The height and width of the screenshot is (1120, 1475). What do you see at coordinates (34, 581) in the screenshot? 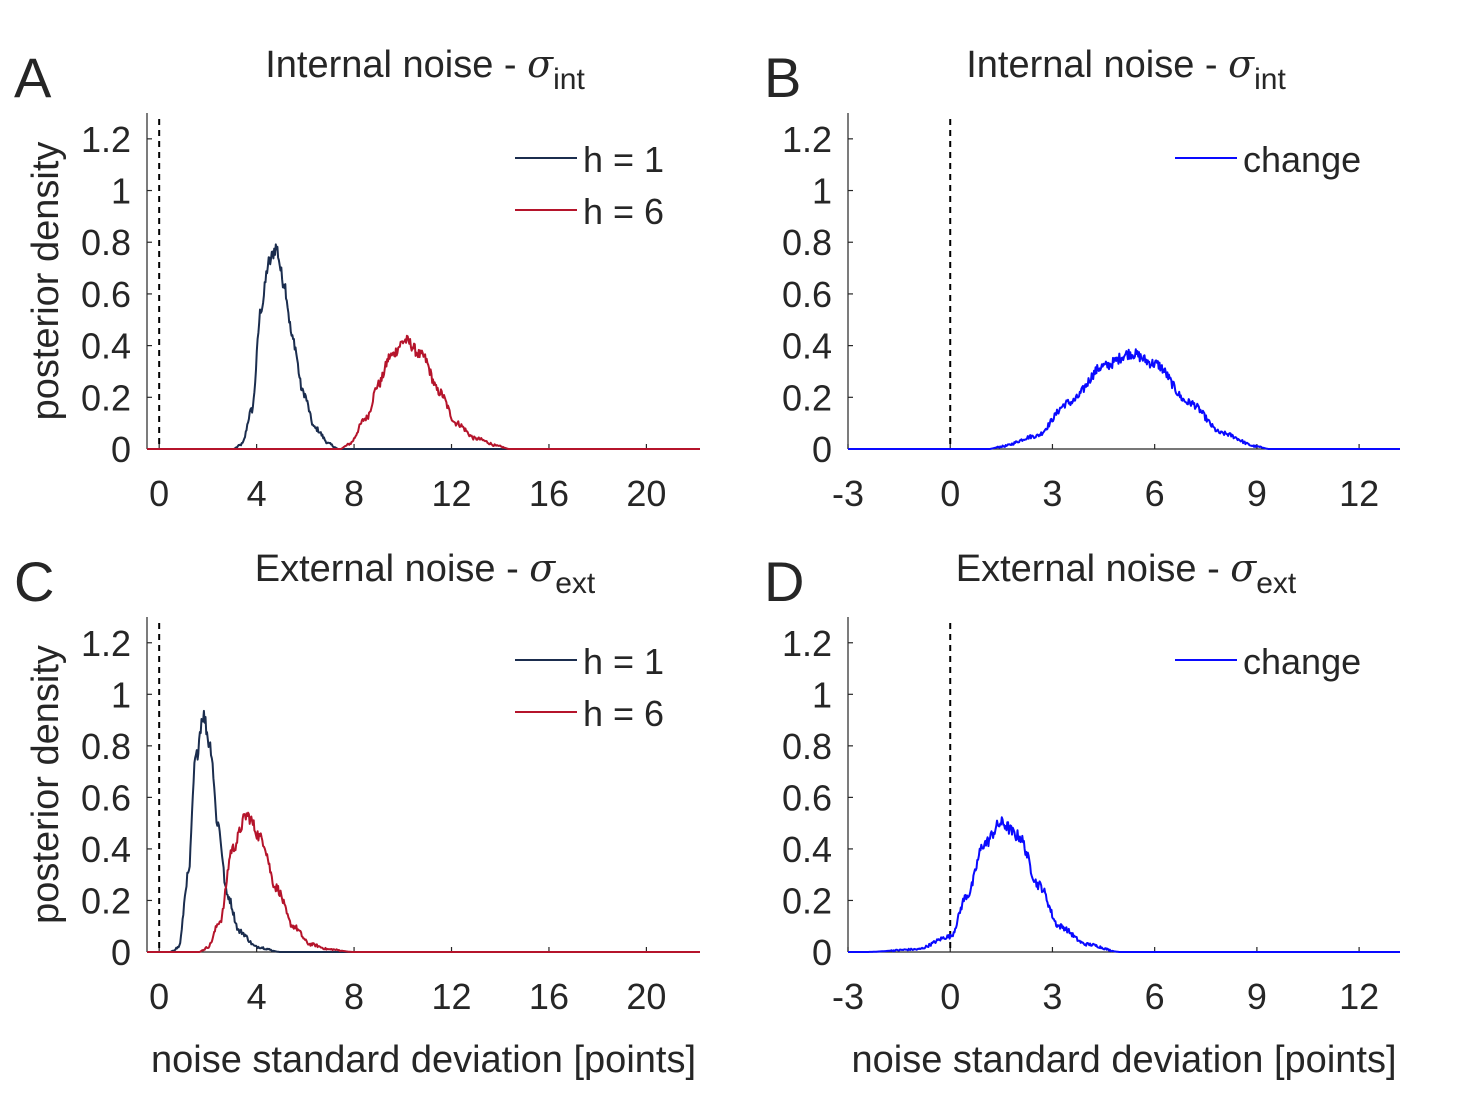
I see `panel-letter: C` at bounding box center [34, 581].